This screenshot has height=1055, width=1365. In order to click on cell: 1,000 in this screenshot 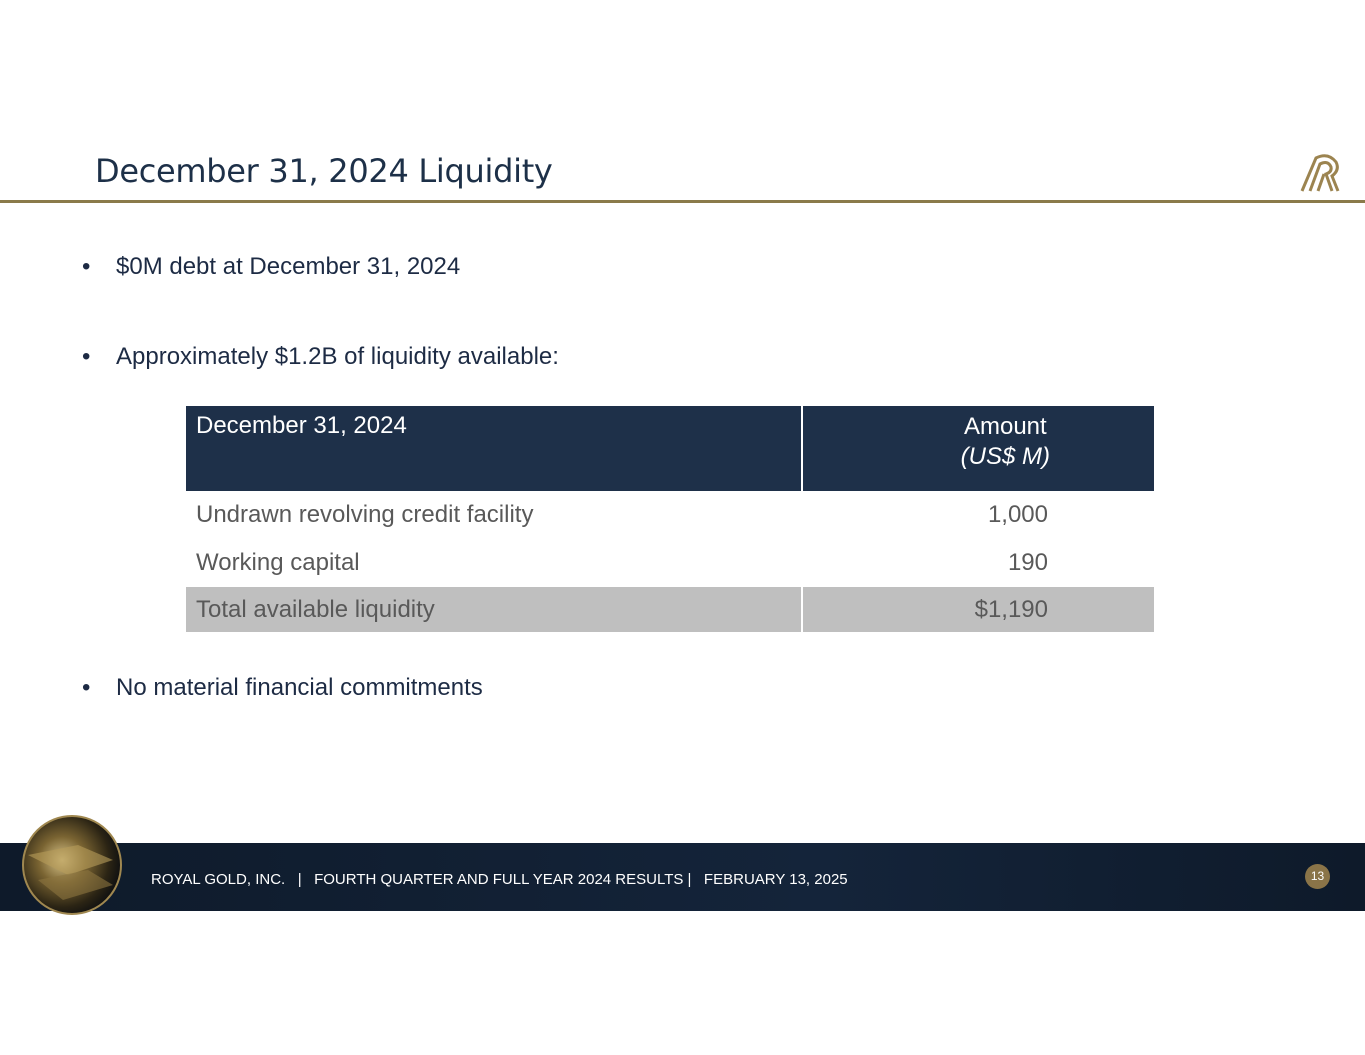, I will do `click(1017, 514)`.